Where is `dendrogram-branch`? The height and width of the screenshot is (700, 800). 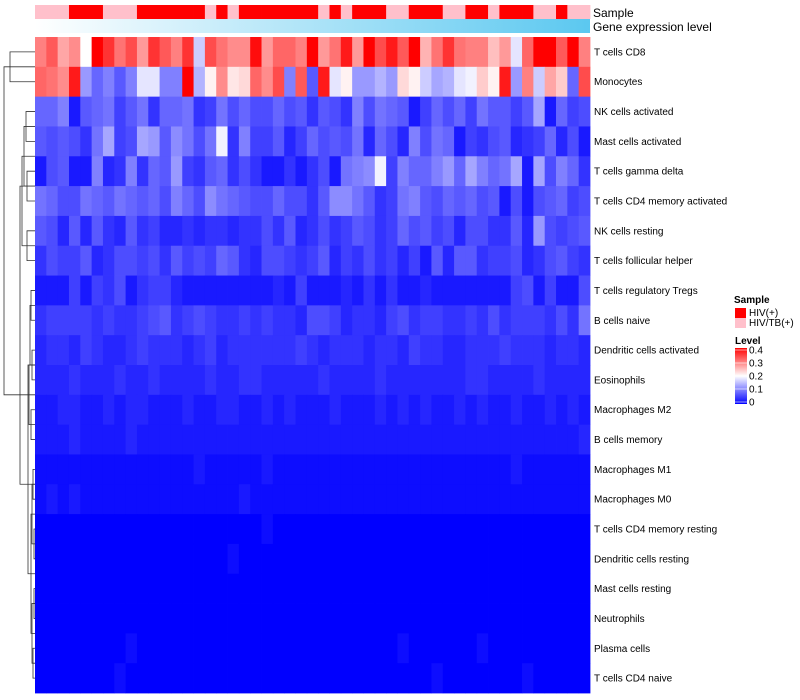 dendrogram-branch is located at coordinates (19, 231).